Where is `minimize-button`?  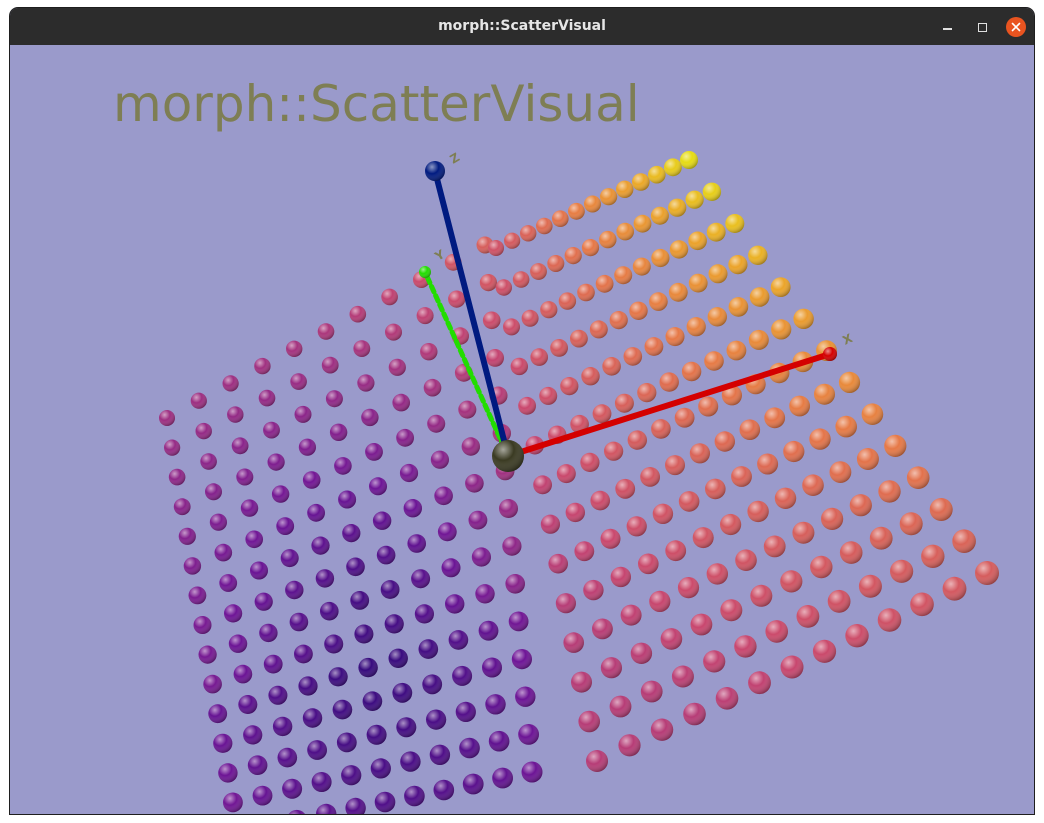
minimize-button is located at coordinates (947, 27).